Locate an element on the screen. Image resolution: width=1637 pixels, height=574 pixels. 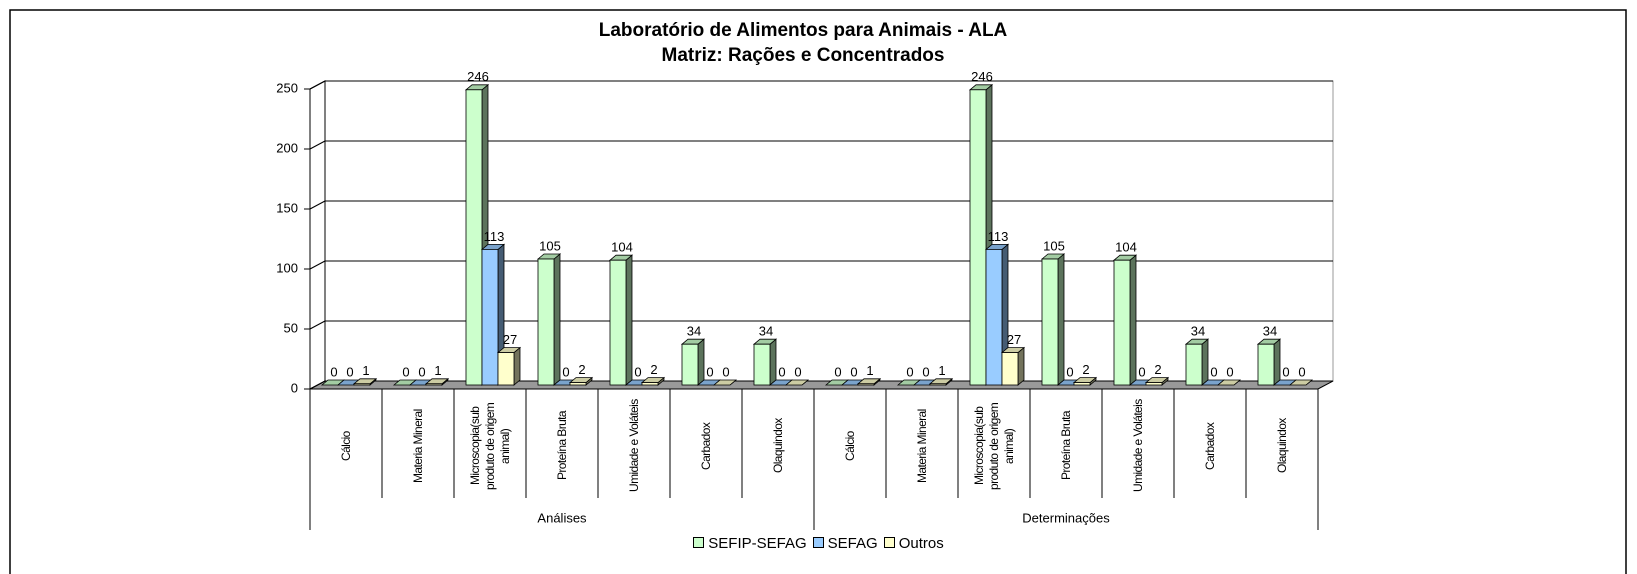
x-tick-label-text: Olaquindox is located at coordinates (777, 446).